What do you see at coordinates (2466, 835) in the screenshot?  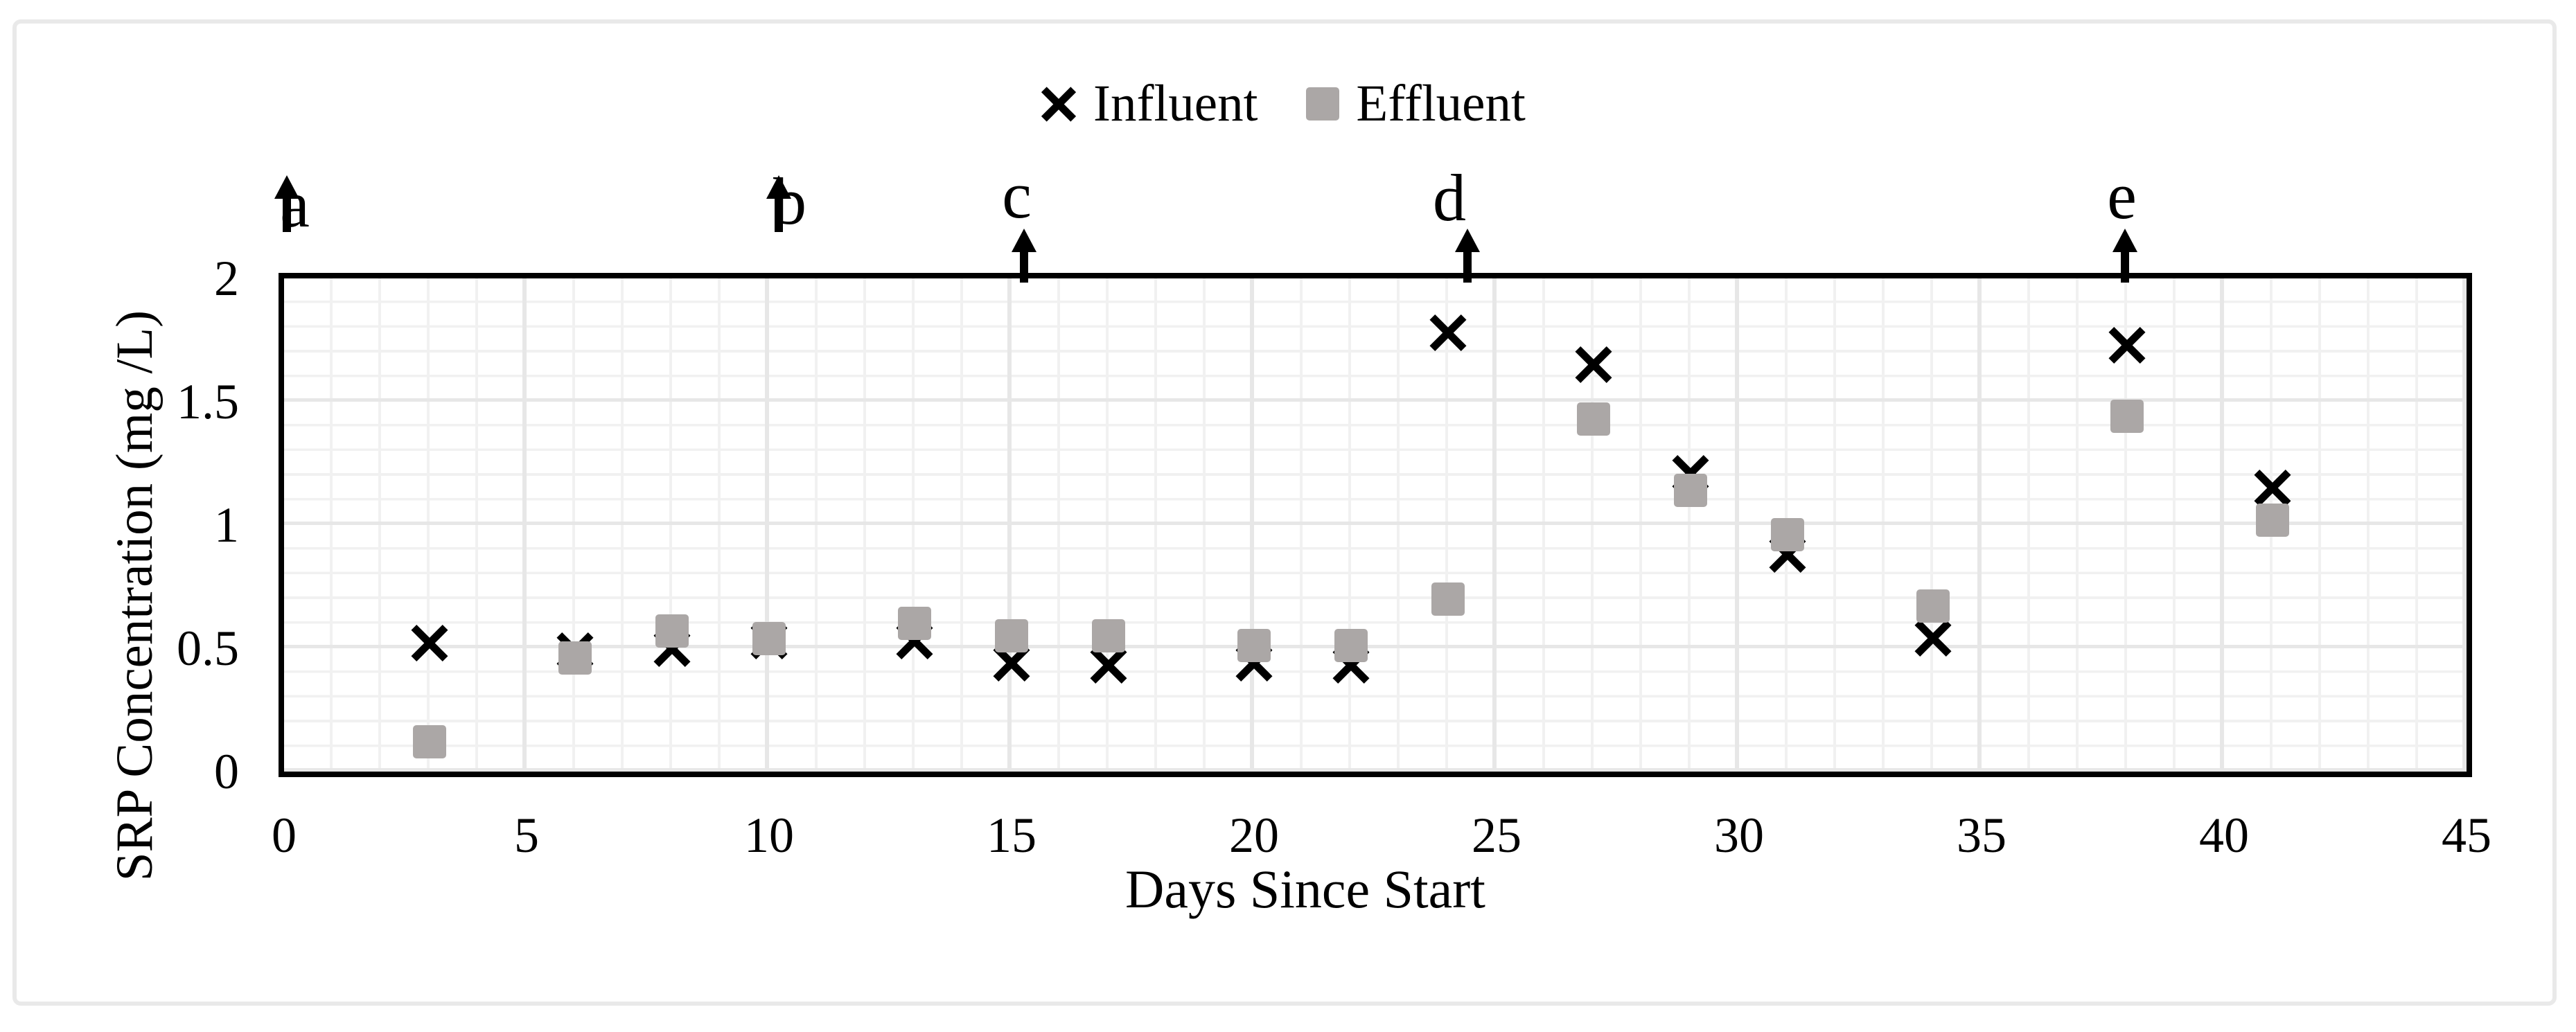 I see `x-tick-label: 45` at bounding box center [2466, 835].